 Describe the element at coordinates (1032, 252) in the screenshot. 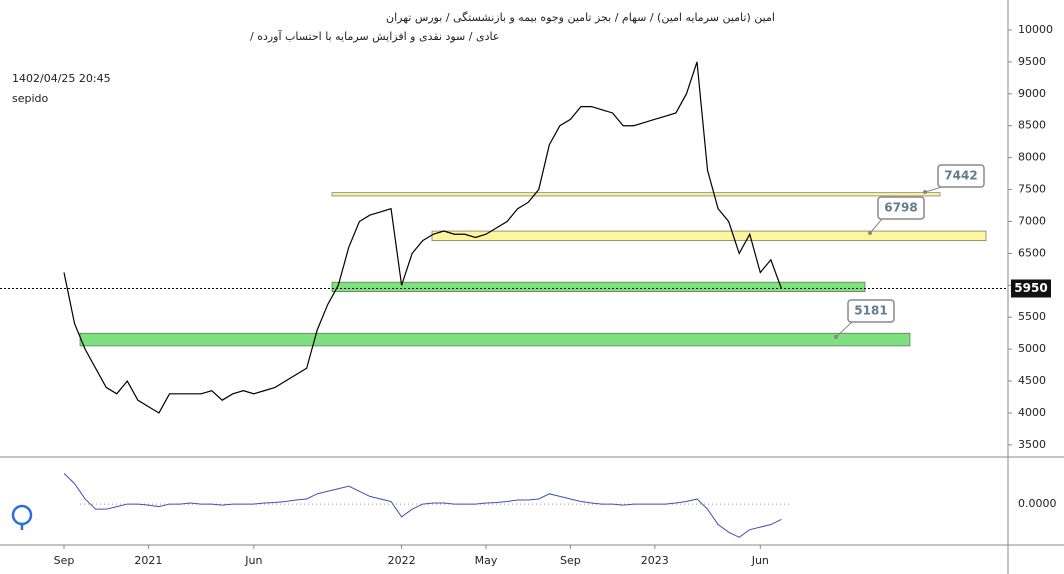

I see `y-tick-label: 6500` at that location.